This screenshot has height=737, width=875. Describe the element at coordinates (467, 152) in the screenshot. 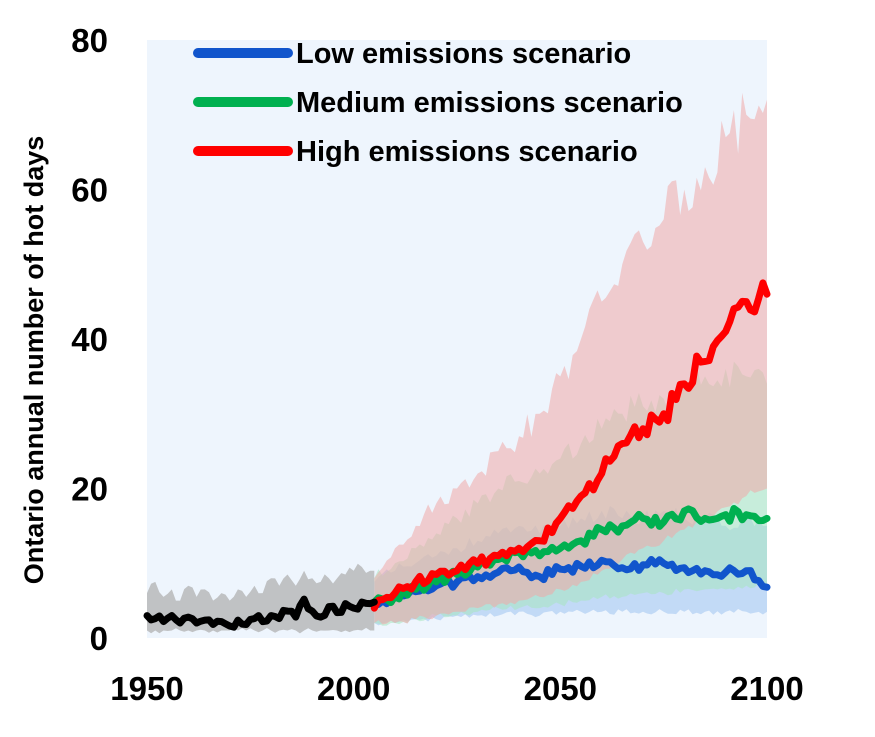

I see `legend-label: High emissions scenario` at that location.